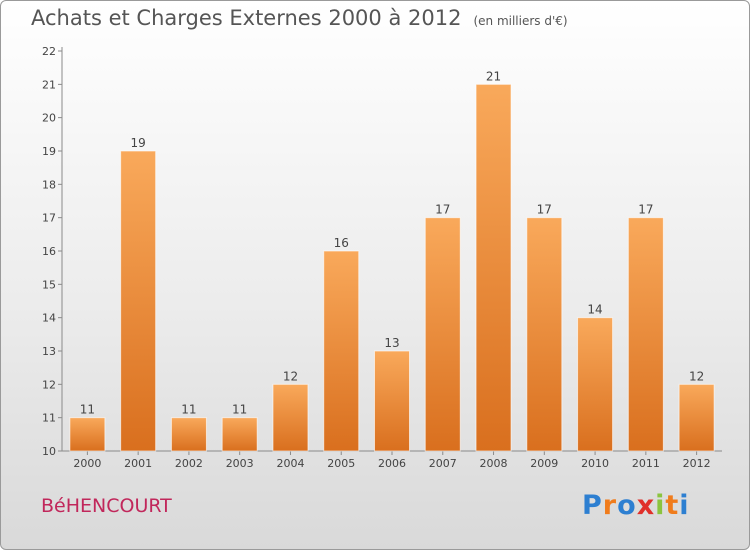 The width and height of the screenshot is (750, 550). Describe the element at coordinates (672, 505) in the screenshot. I see `logo-letter: t` at that location.